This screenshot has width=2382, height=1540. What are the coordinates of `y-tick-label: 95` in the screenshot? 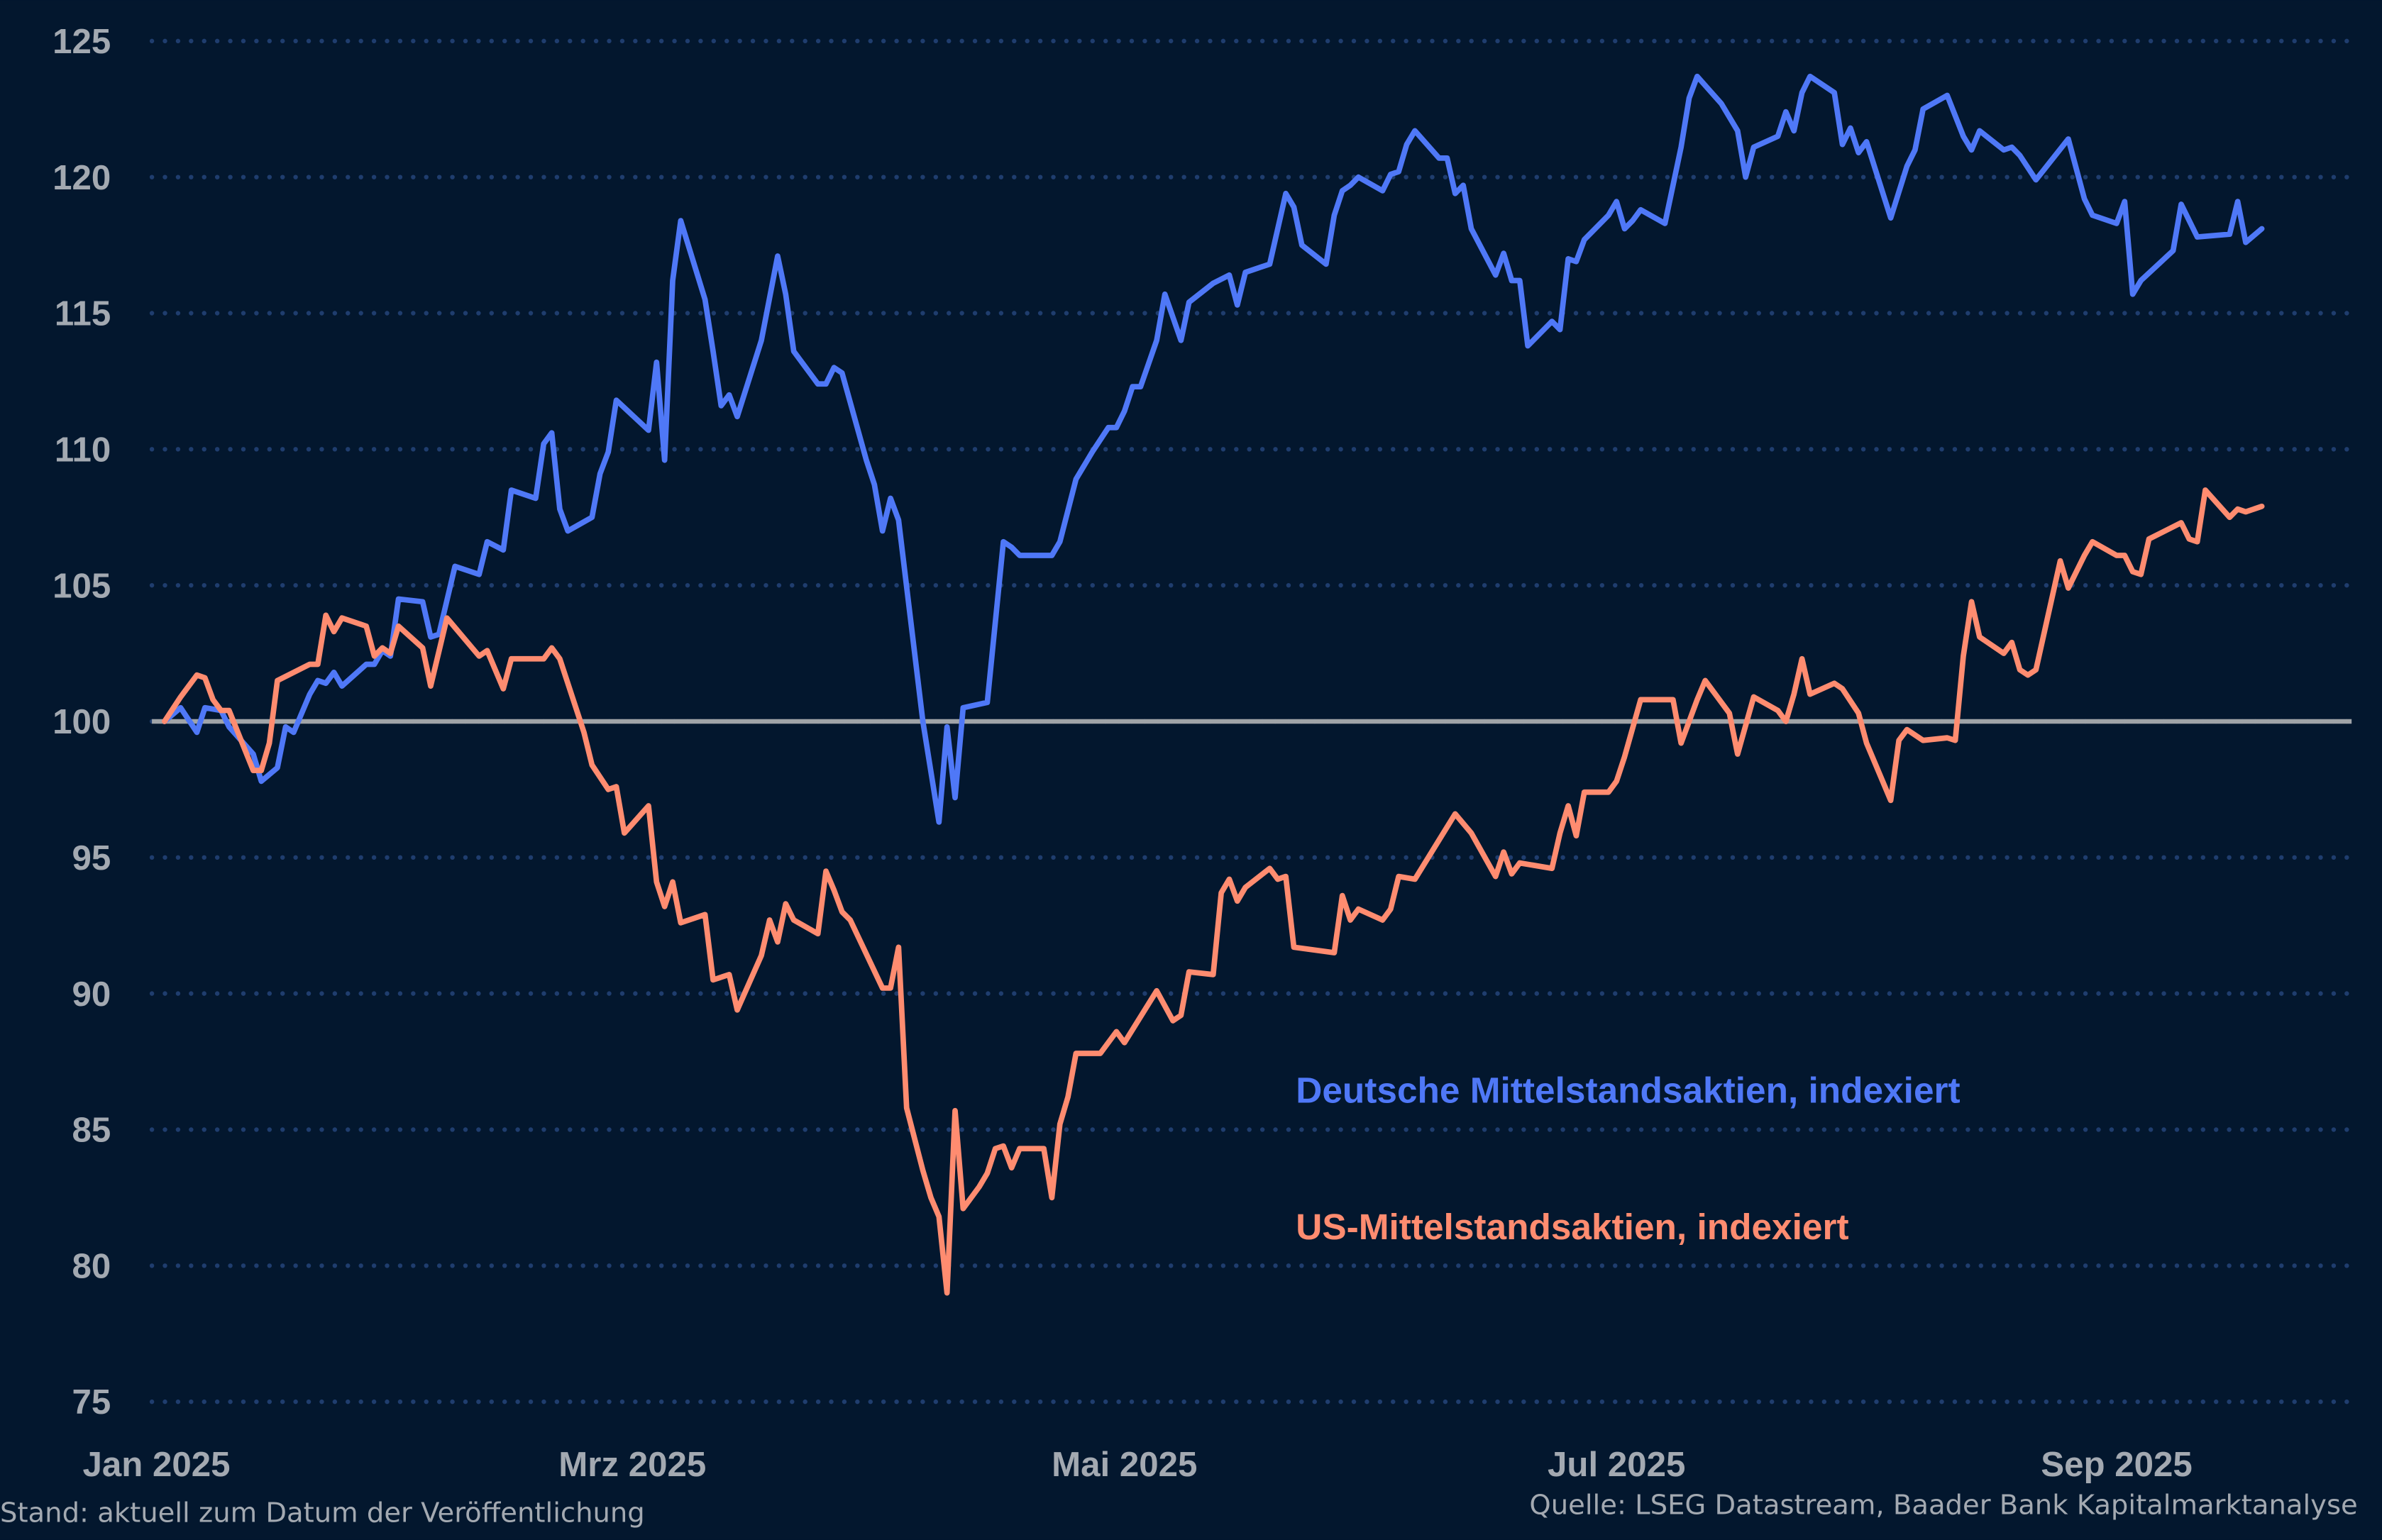 It's located at (92, 857).